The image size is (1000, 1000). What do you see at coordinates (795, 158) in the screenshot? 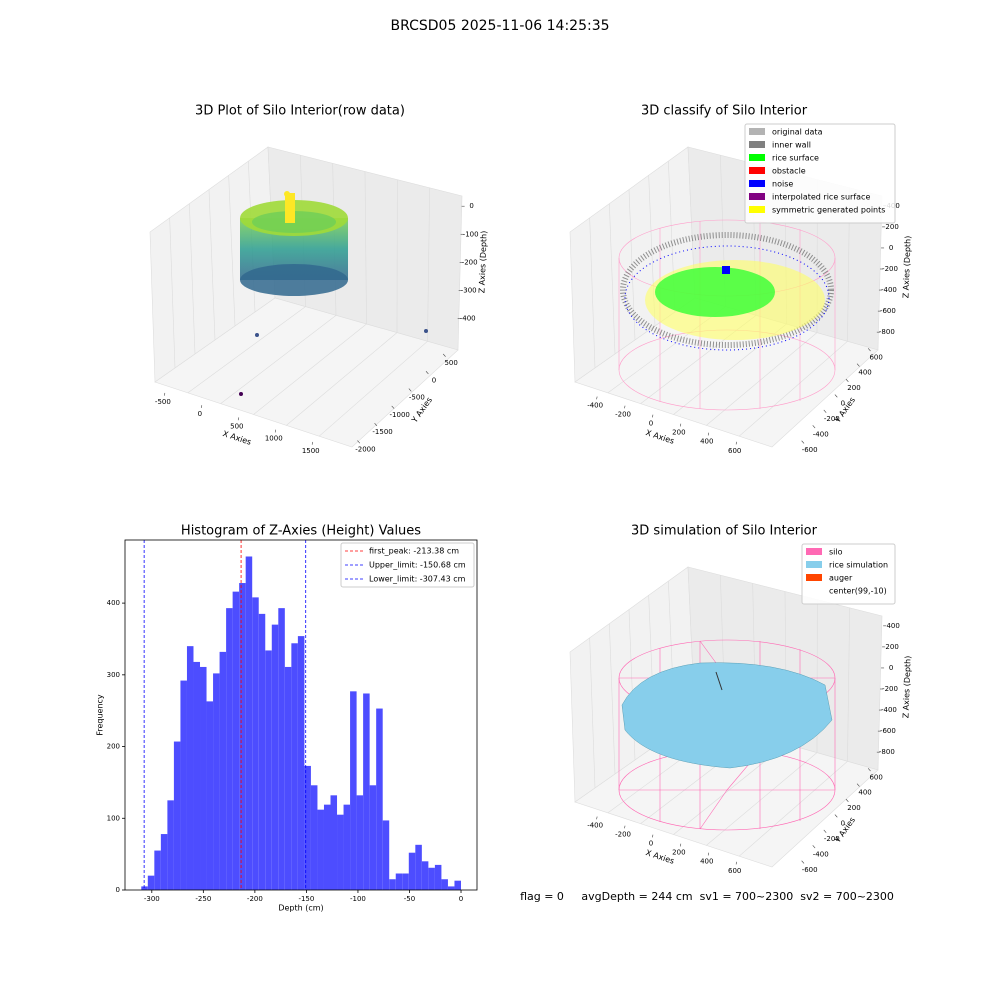
I see `legend-label: rice surface` at bounding box center [795, 158].